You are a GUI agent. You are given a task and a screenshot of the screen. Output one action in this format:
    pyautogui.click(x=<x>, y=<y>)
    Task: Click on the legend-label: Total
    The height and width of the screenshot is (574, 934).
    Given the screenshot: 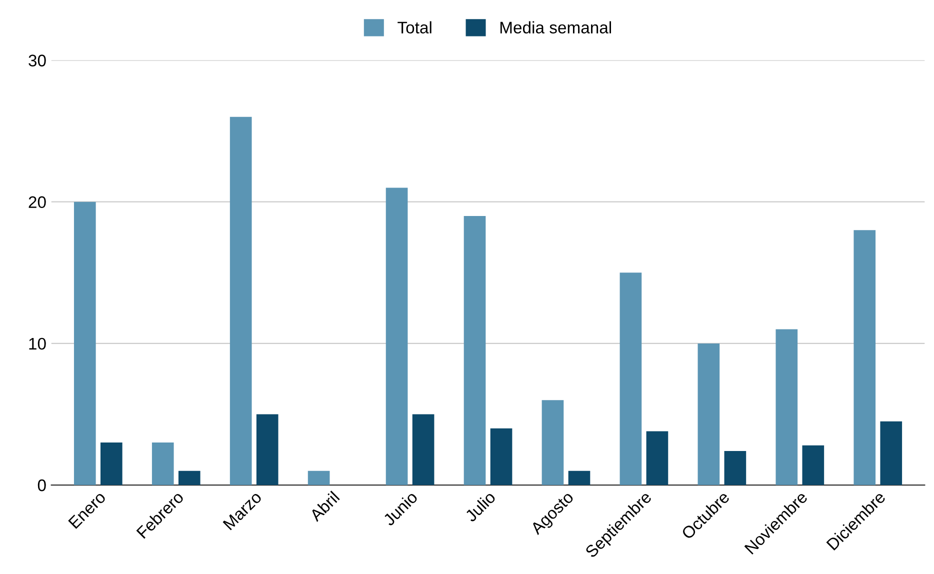 What is the action you would take?
    pyautogui.click(x=415, y=27)
    